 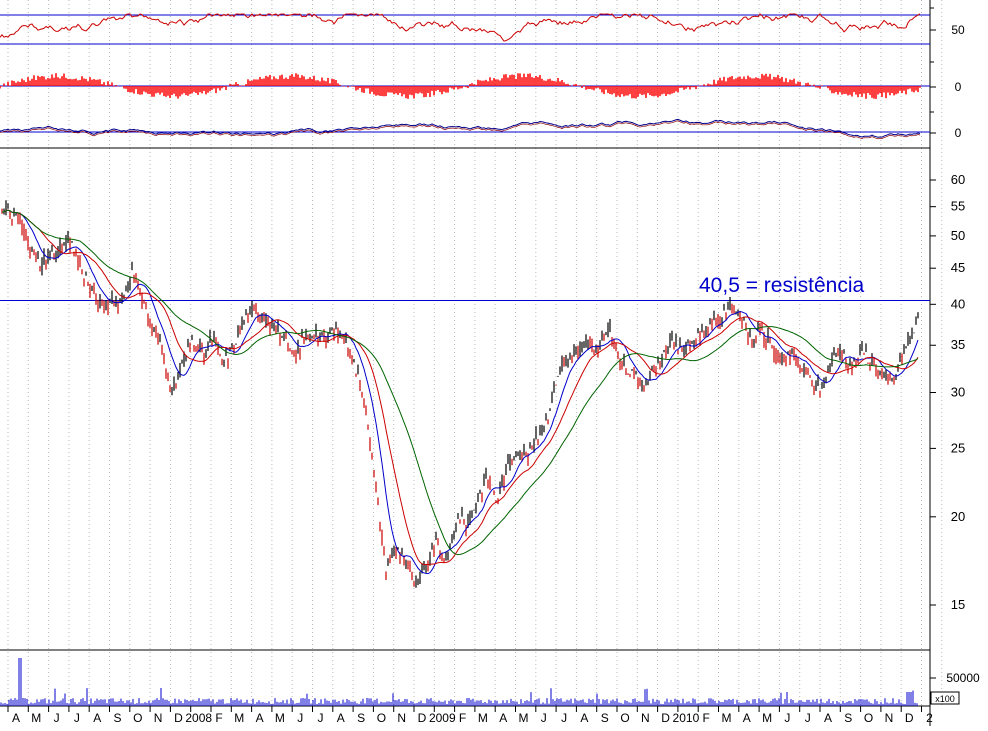 What do you see at coordinates (958, 344) in the screenshot?
I see `price-tick-label: 35` at bounding box center [958, 344].